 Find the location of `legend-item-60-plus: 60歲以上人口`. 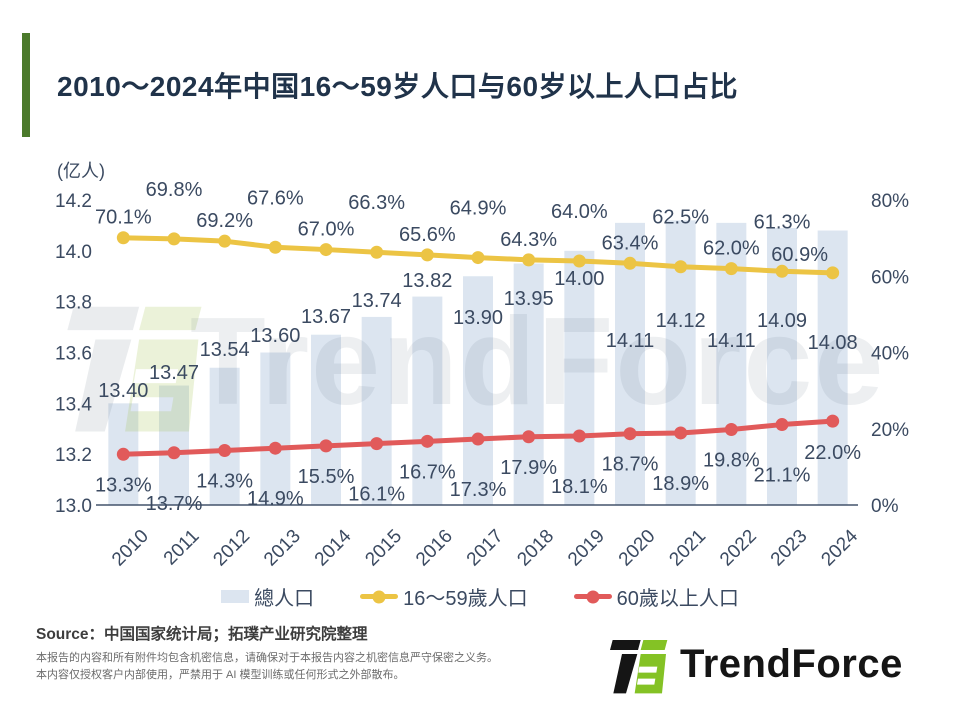

legend-item-60-plus: 60歲以上人口 is located at coordinates (656, 596).